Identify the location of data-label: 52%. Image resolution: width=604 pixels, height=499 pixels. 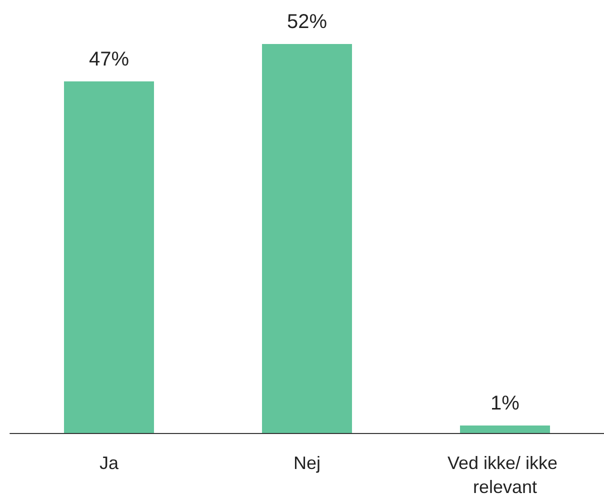
(307, 22).